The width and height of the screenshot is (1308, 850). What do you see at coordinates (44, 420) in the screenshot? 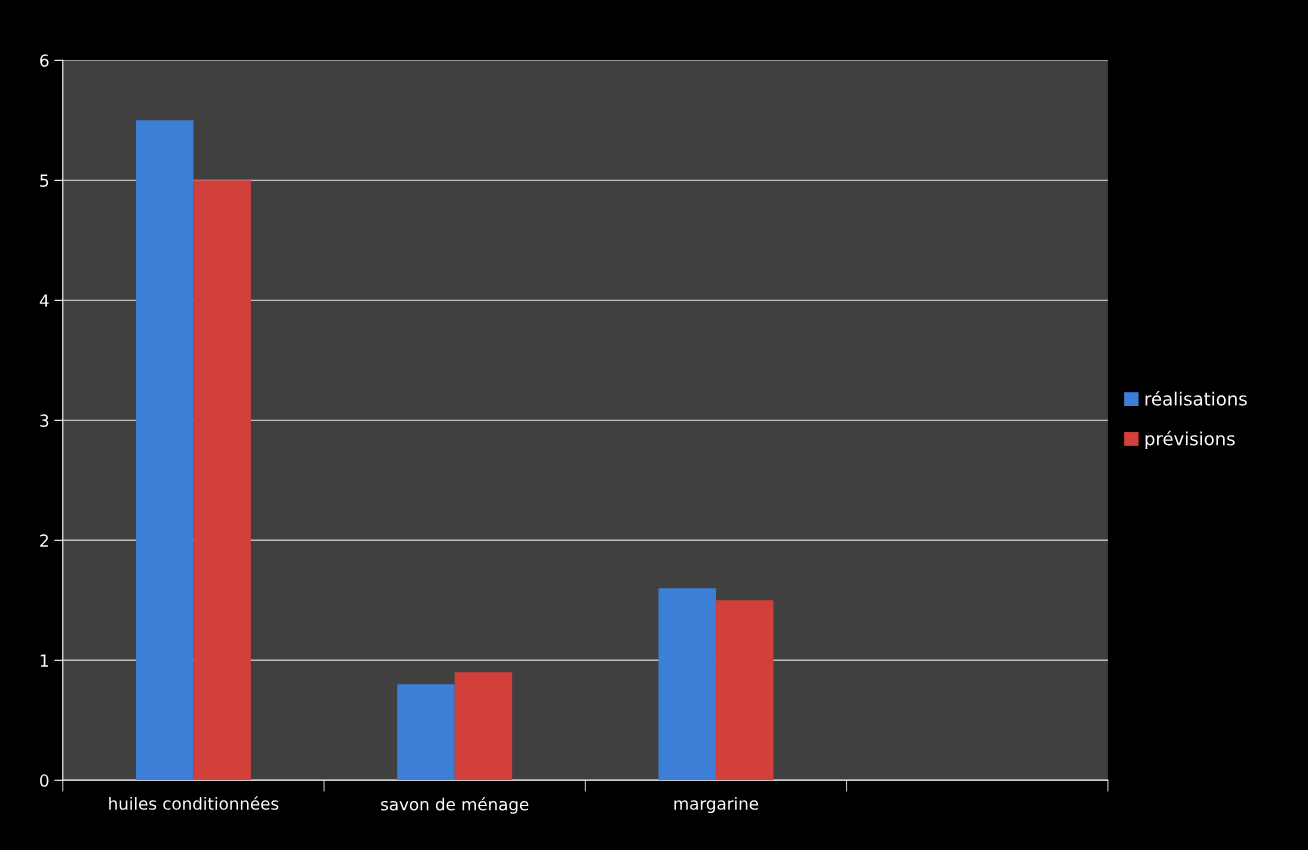
I see `y-tick-label: 3` at bounding box center [44, 420].